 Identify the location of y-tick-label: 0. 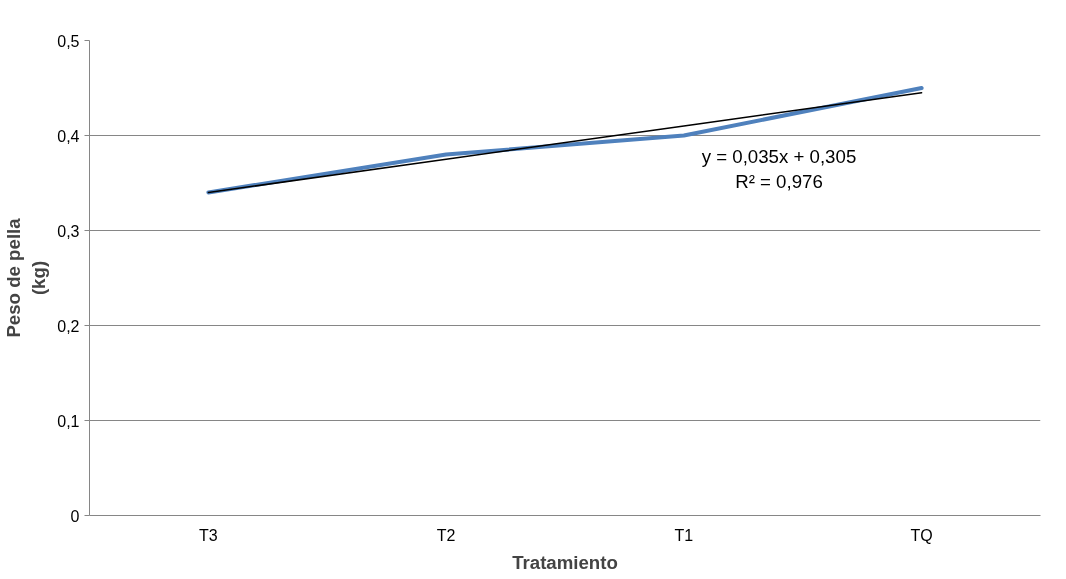
(75, 516).